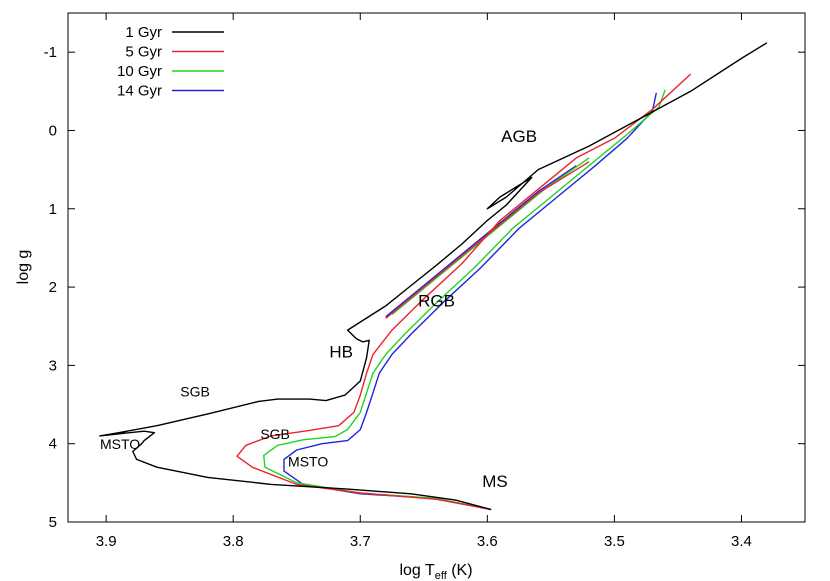 This screenshot has height=581, width=830. Describe the element at coordinates (519, 136) in the screenshot. I see `annotation-agb: AGB` at that location.